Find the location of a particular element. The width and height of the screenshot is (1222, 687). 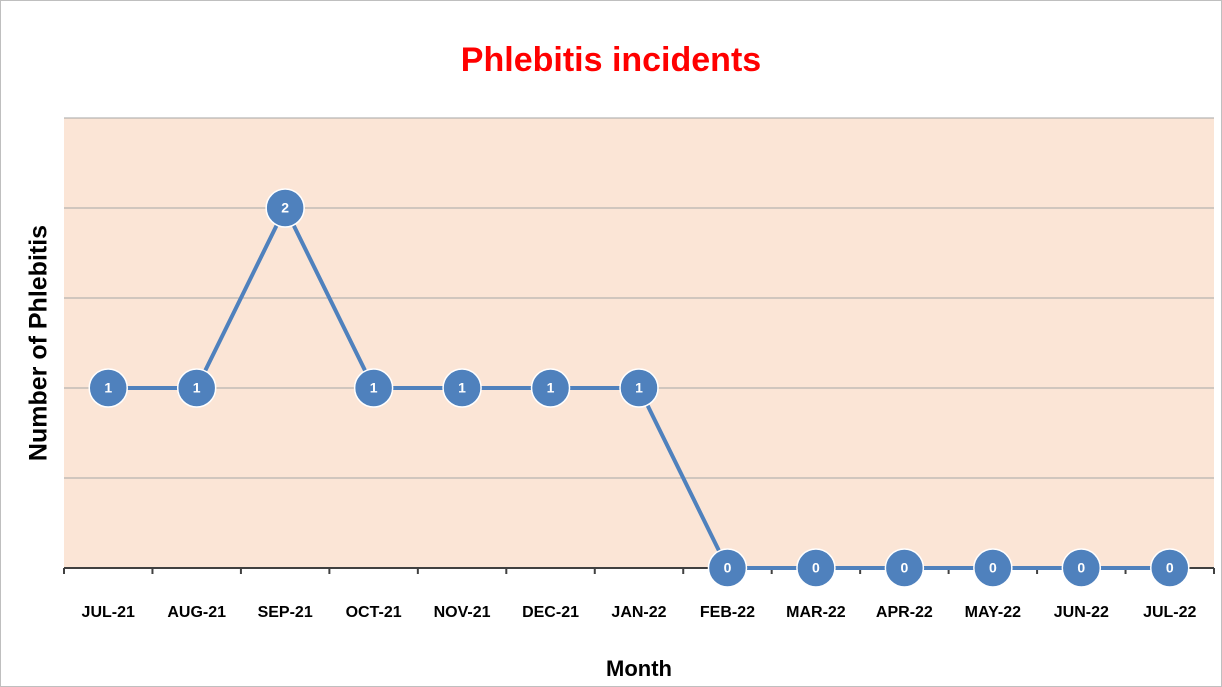

chart-title: Phlebitis incidents is located at coordinates (611, 60).